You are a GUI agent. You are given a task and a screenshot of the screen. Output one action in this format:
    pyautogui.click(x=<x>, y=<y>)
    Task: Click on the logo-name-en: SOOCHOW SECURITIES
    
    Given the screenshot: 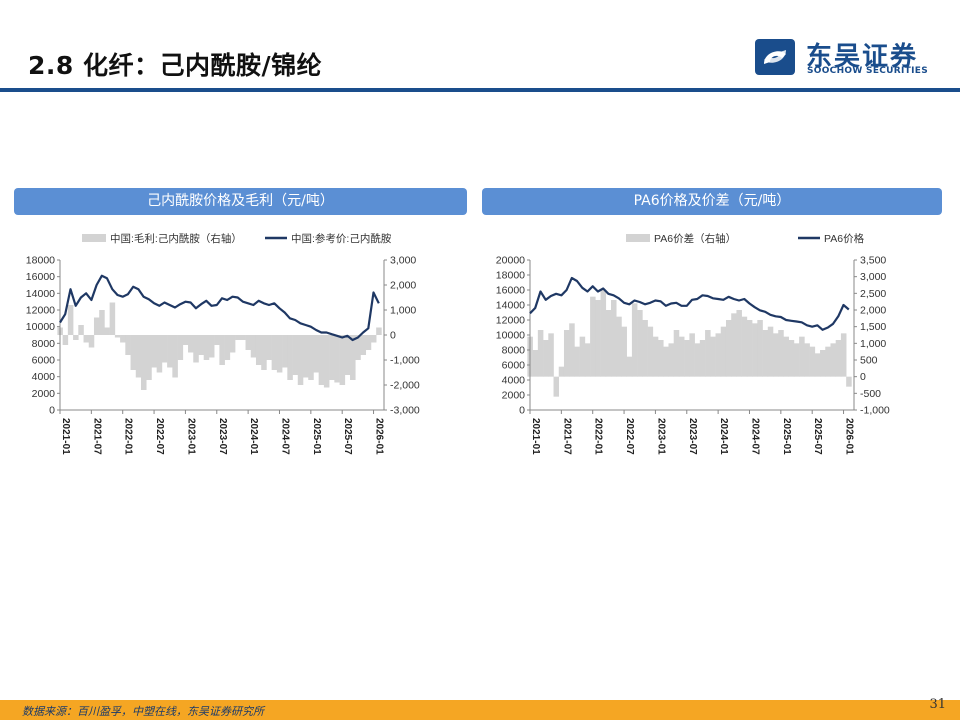 What is the action you would take?
    pyautogui.click(x=867, y=71)
    